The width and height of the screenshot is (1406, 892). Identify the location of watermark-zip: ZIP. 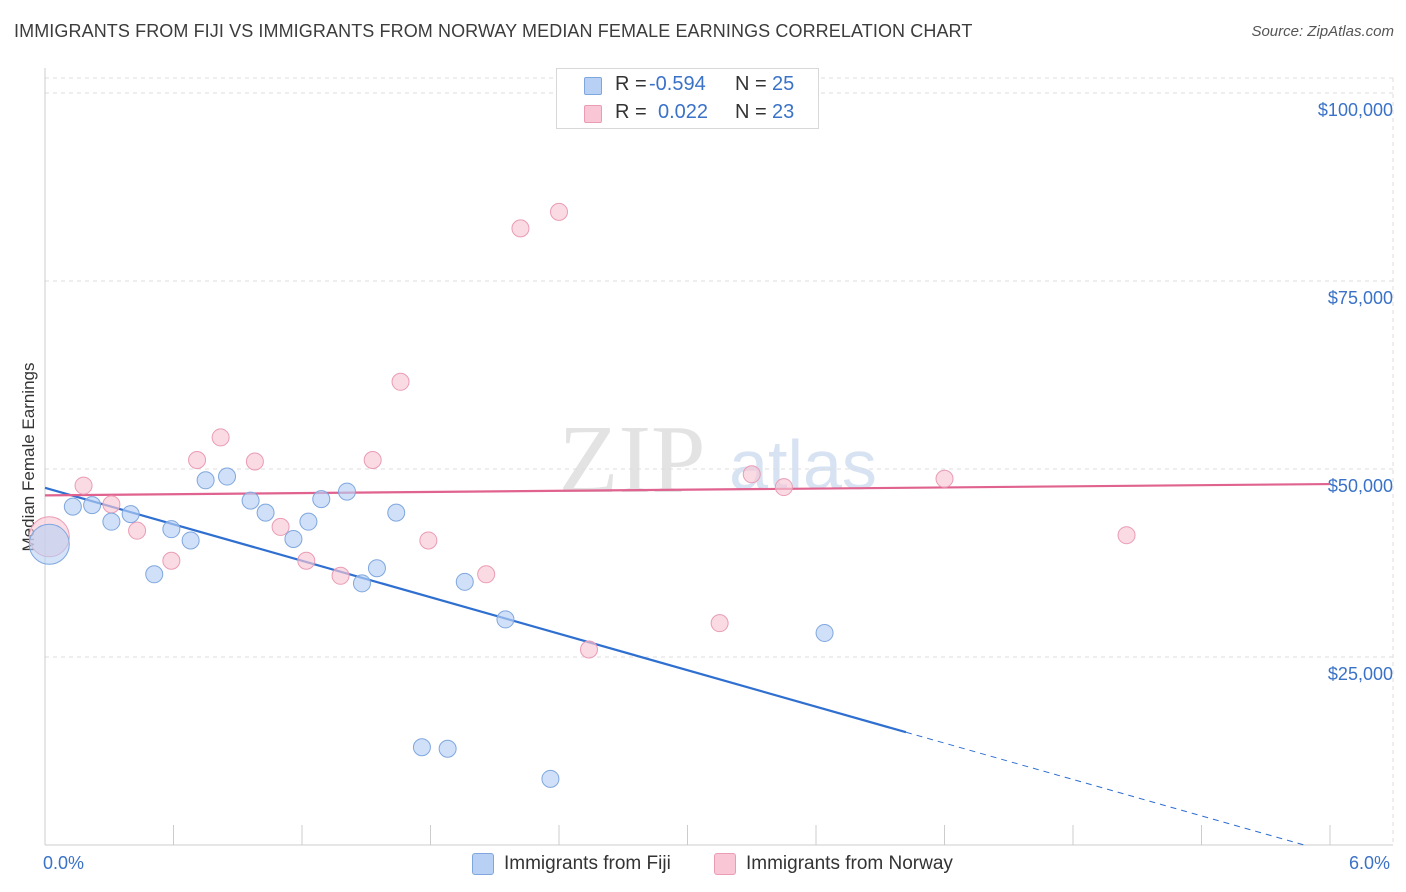
(632, 460).